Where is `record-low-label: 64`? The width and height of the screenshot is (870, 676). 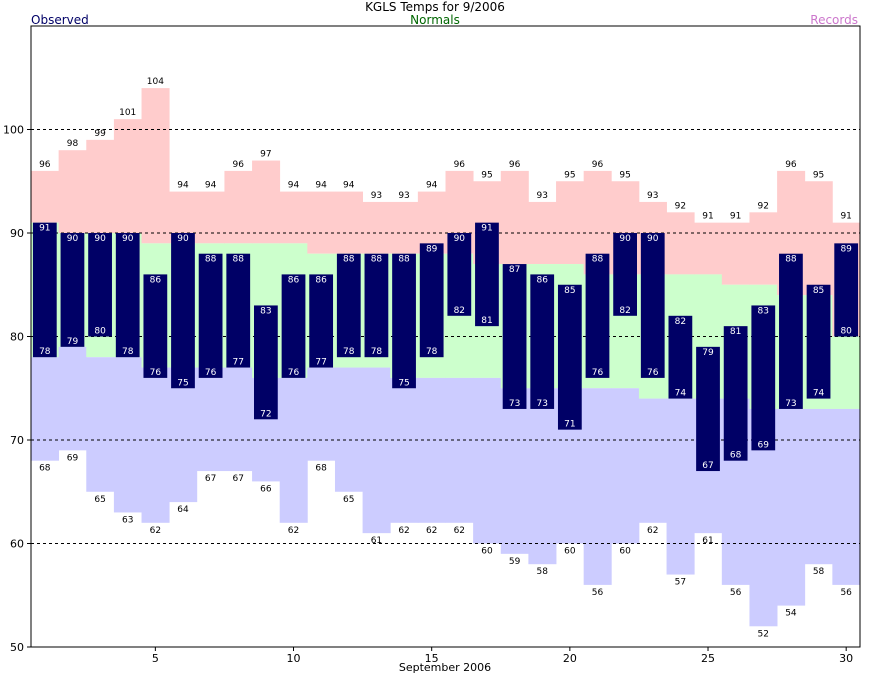
record-low-label: 64 is located at coordinates (183, 510).